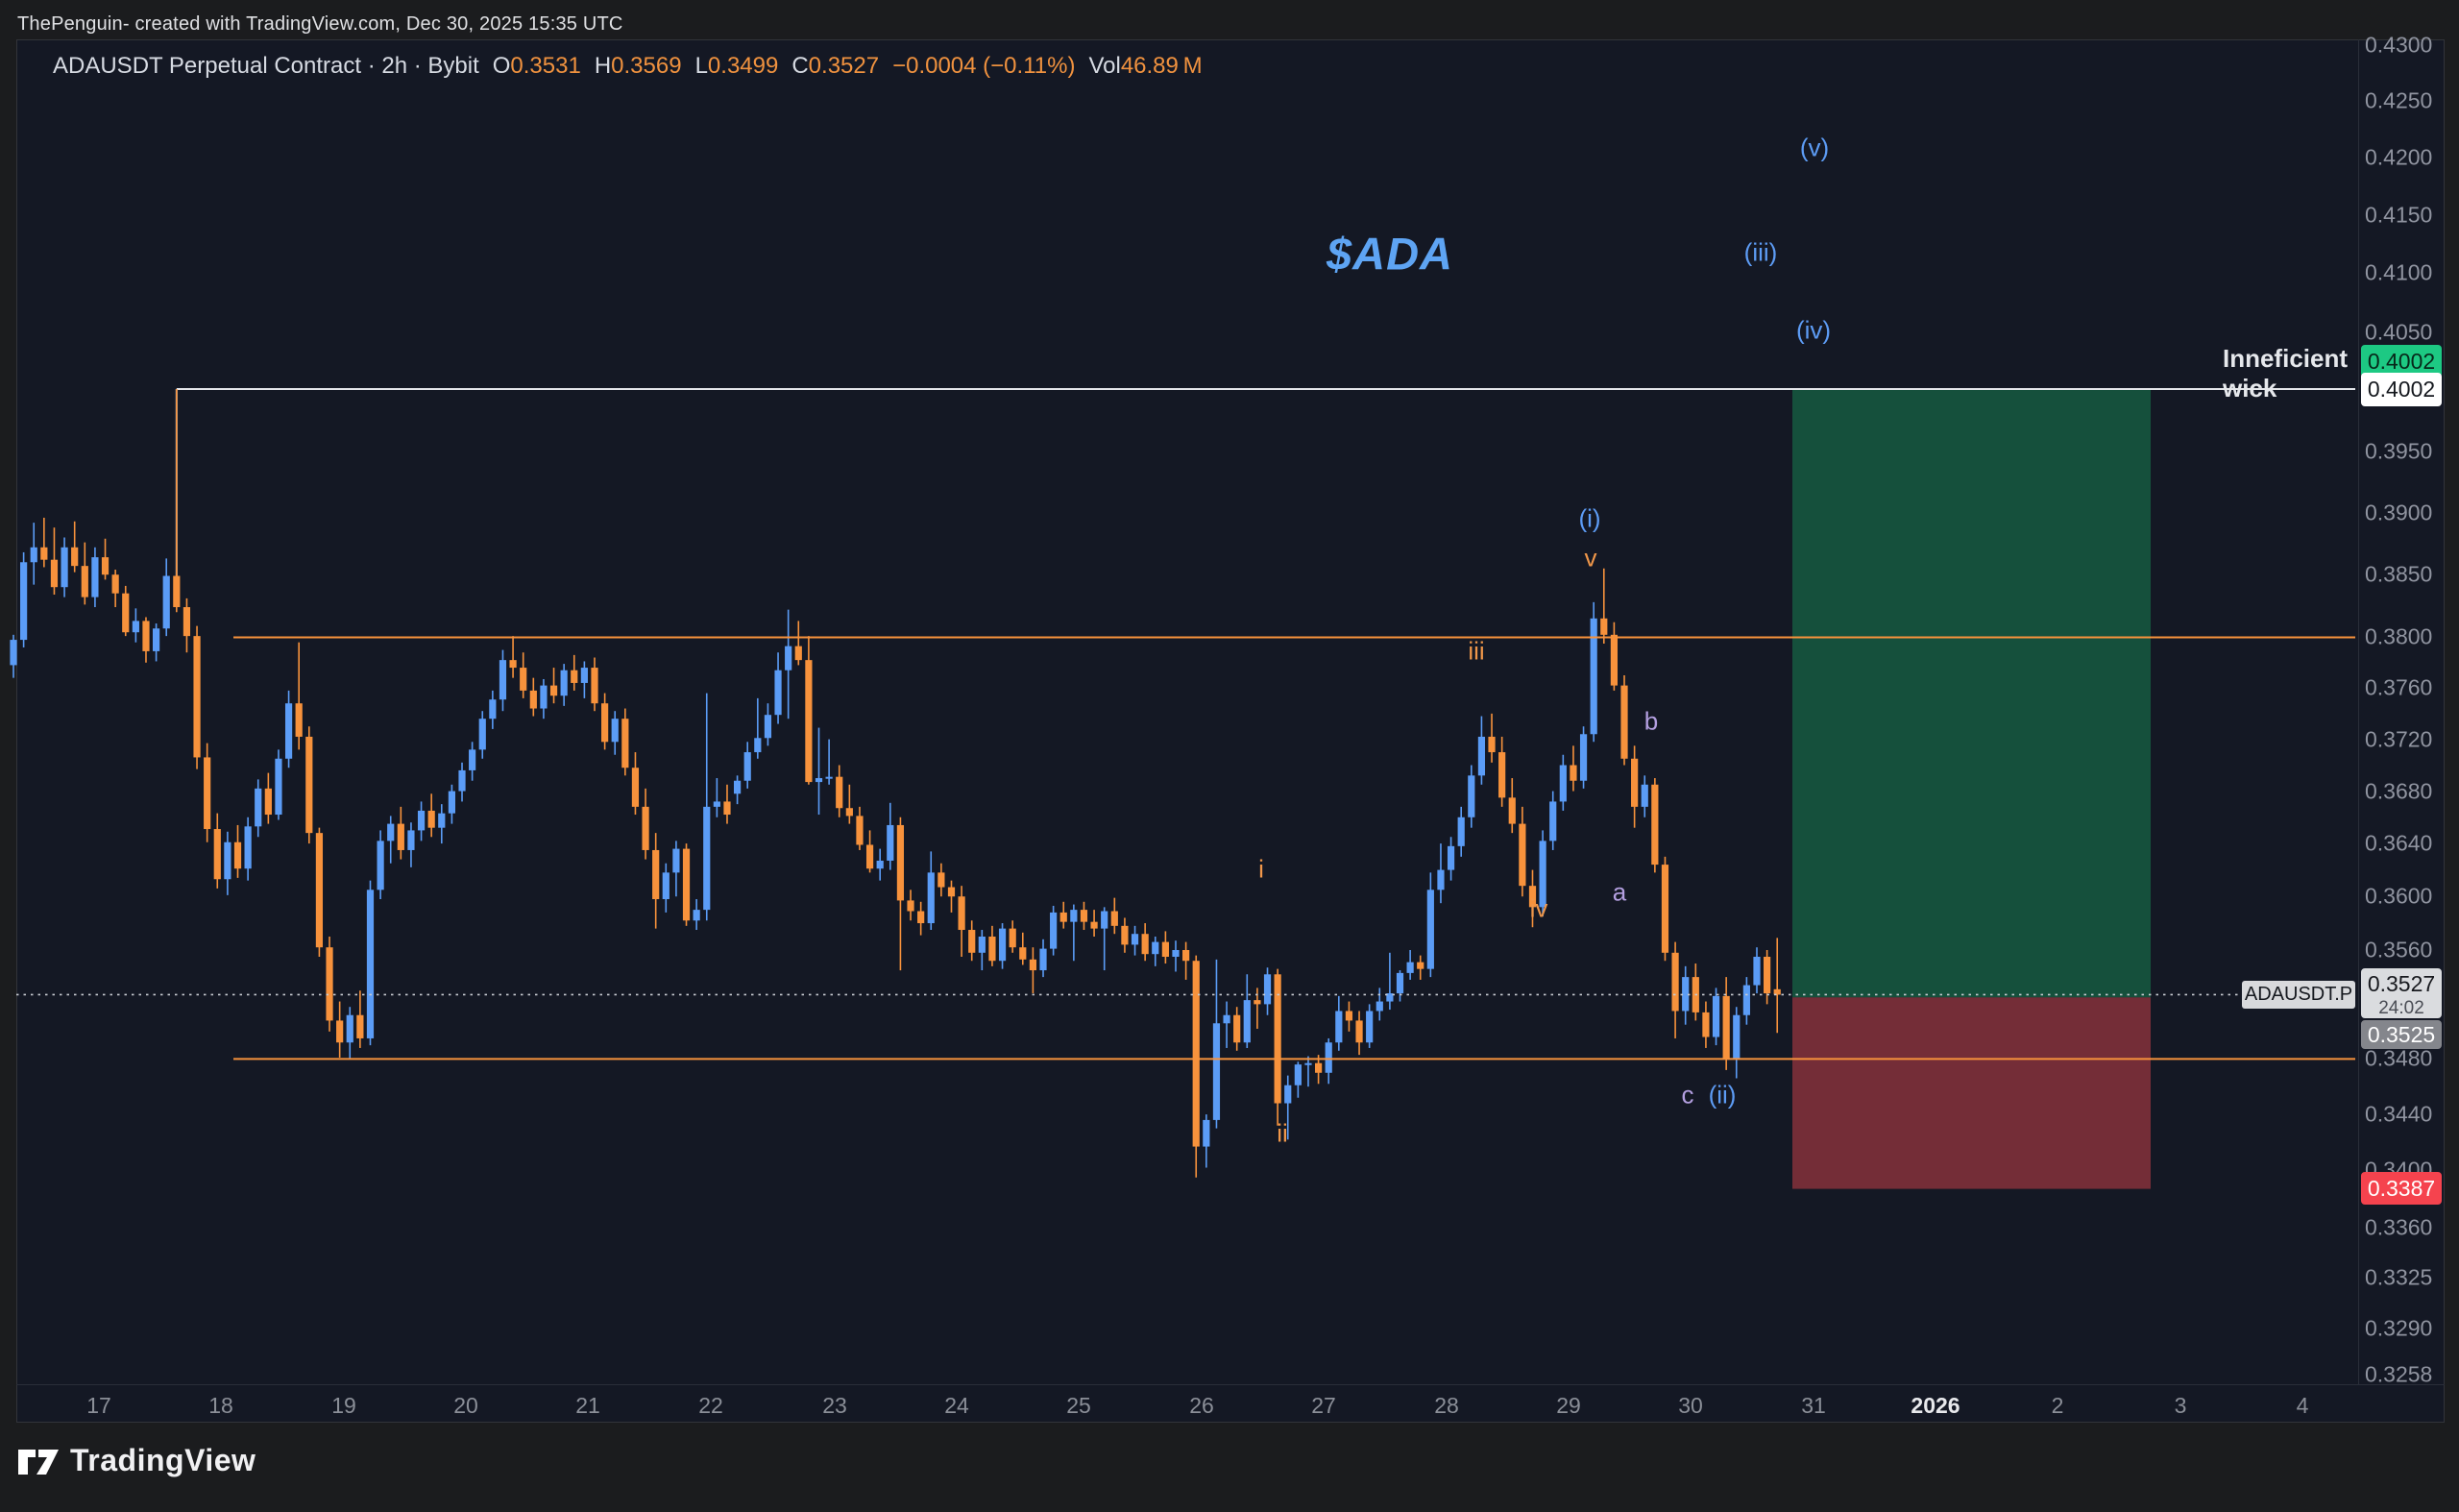 This screenshot has height=1512, width=2459. I want to click on price-tick-0.3760: 0.3760, so click(2399, 687).